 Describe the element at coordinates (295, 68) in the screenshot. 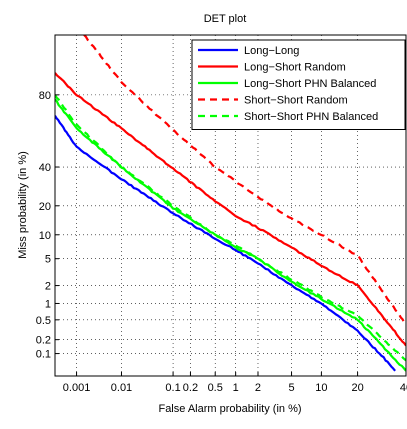

I see `legend-label: Long−Short Random` at that location.